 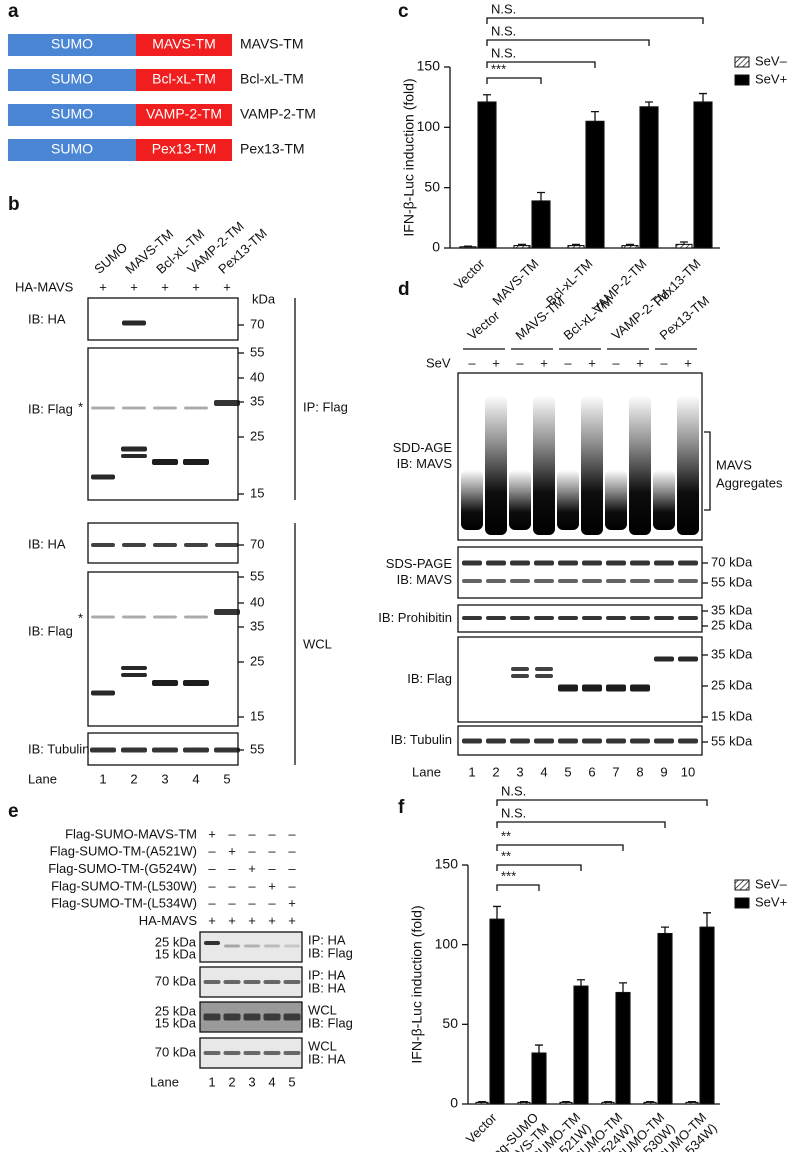 I want to click on domain-label: VAMP-2-TM, so click(x=184, y=114).